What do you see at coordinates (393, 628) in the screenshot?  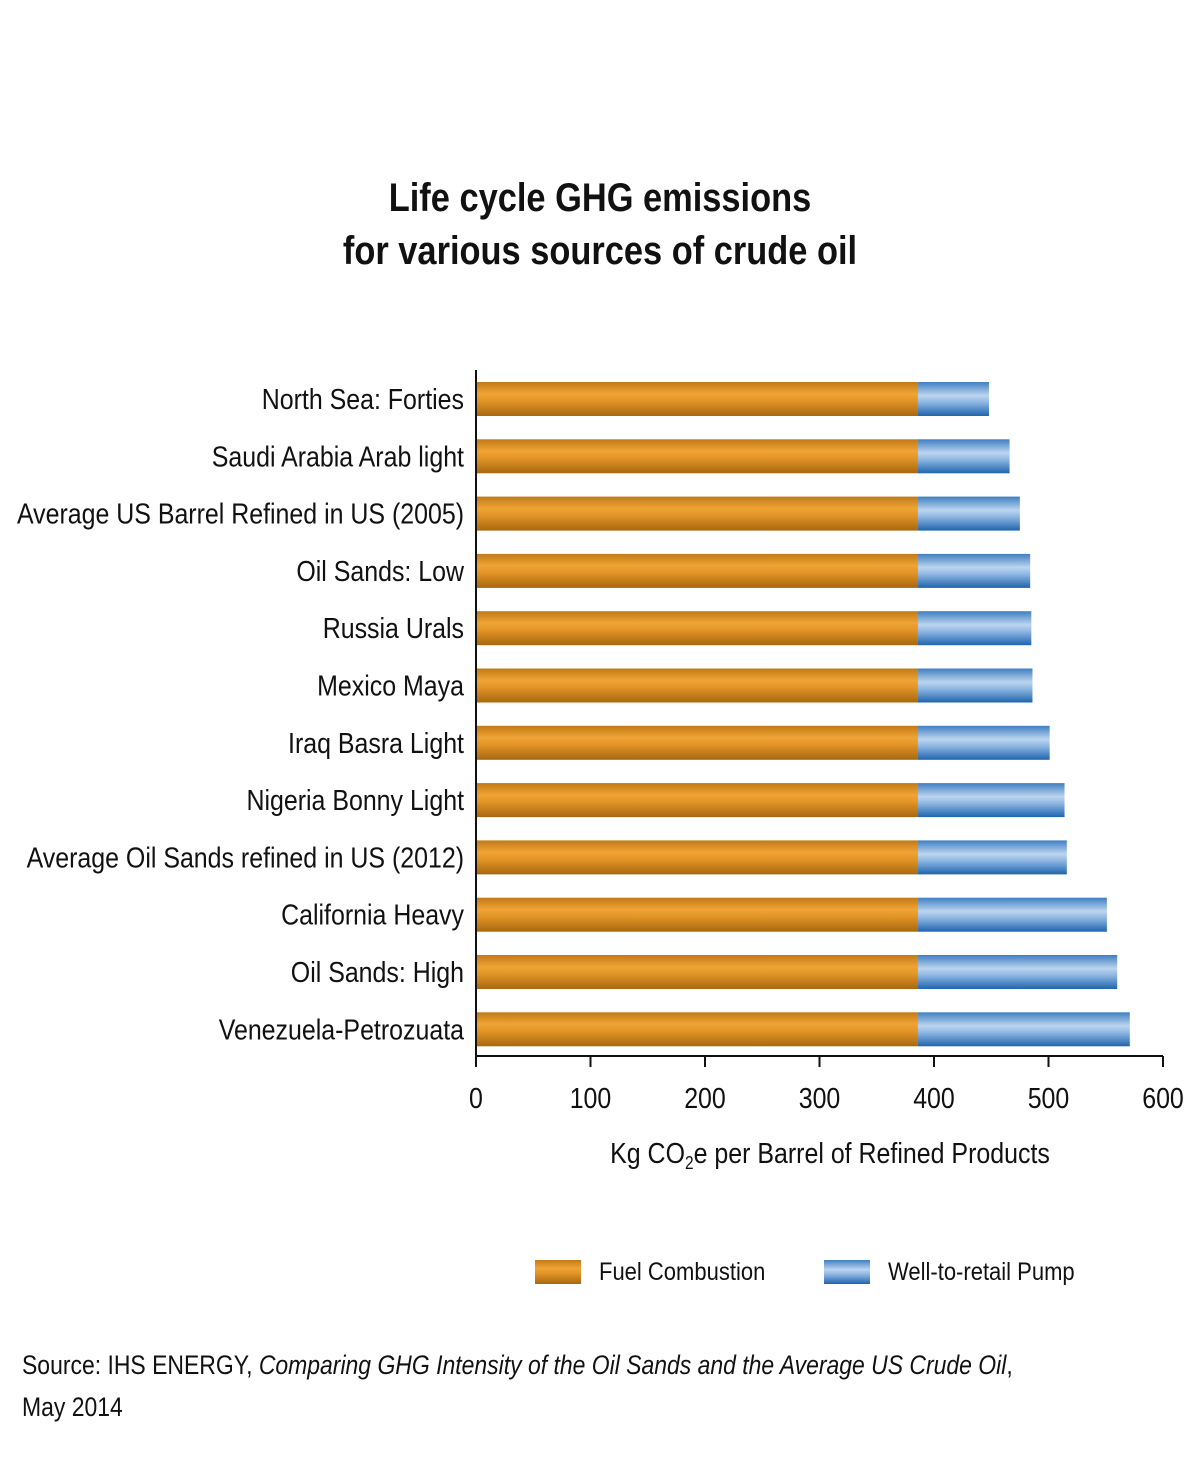 I see `category-label-russia-urals: Russia Urals` at bounding box center [393, 628].